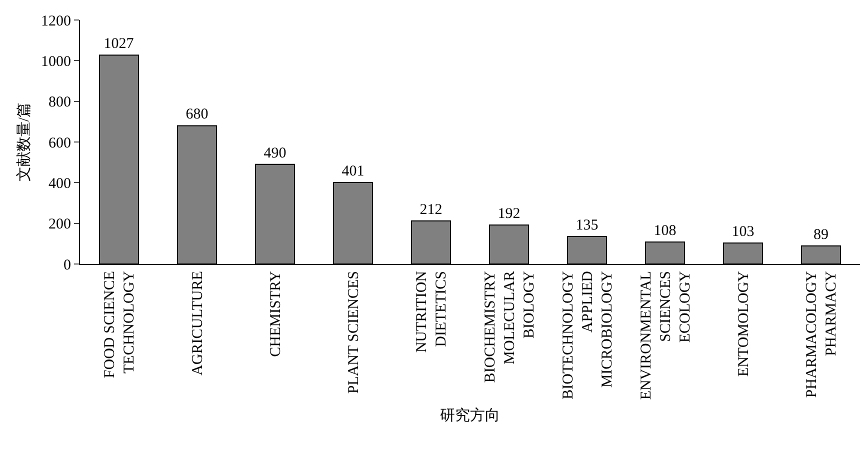 The image size is (868, 450). I want to click on x-tick-label: NUTRITION DIETETICS, so click(432, 311).